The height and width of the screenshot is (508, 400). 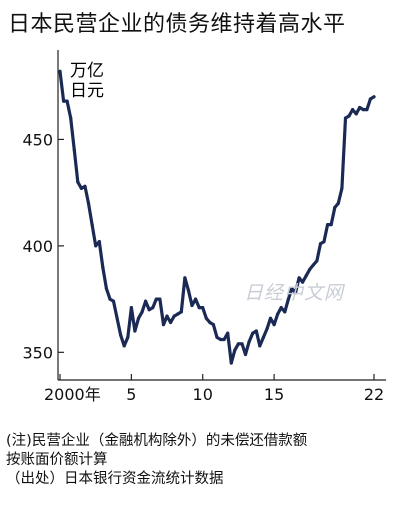 I want to click on x-tick-label: 22, so click(x=374, y=394).